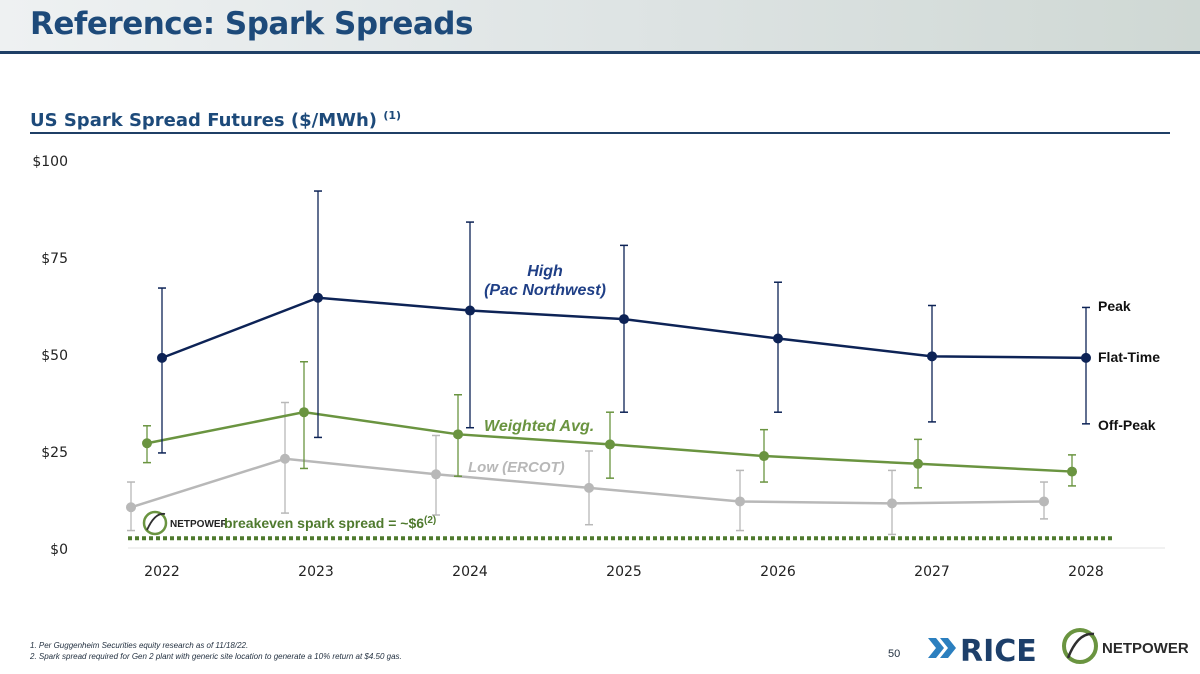 This screenshot has width=1200, height=674. What do you see at coordinates (430, 520) in the screenshot?
I see `breakeven-note: (2)` at bounding box center [430, 520].